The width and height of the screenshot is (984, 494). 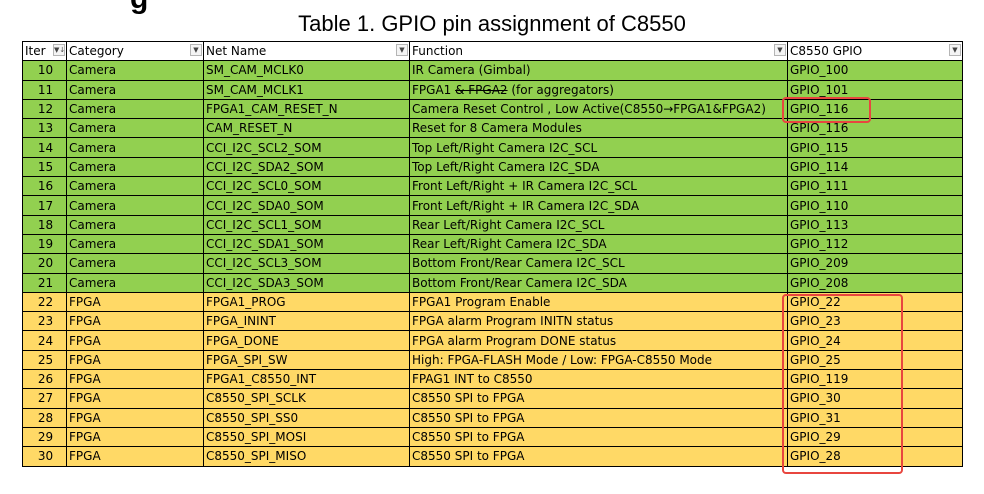 What do you see at coordinates (599, 340) in the screenshot?
I see `cell-function: FPGA alarm Program DONE status` at bounding box center [599, 340].